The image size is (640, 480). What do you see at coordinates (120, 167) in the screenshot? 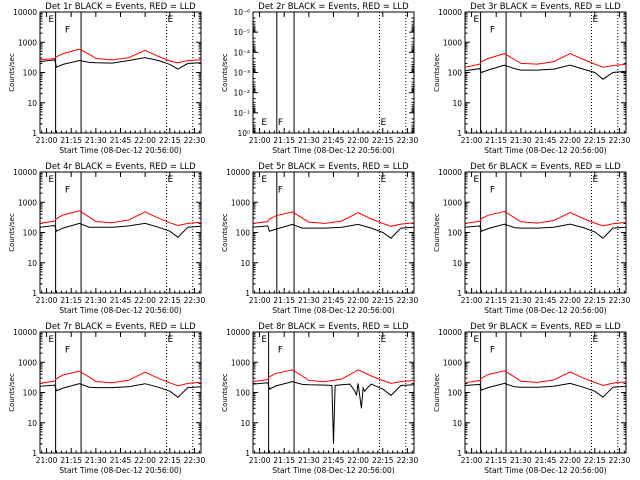
I see `panel-title: Det 4r BLACK = Events, RED = LLD` at bounding box center [120, 167].